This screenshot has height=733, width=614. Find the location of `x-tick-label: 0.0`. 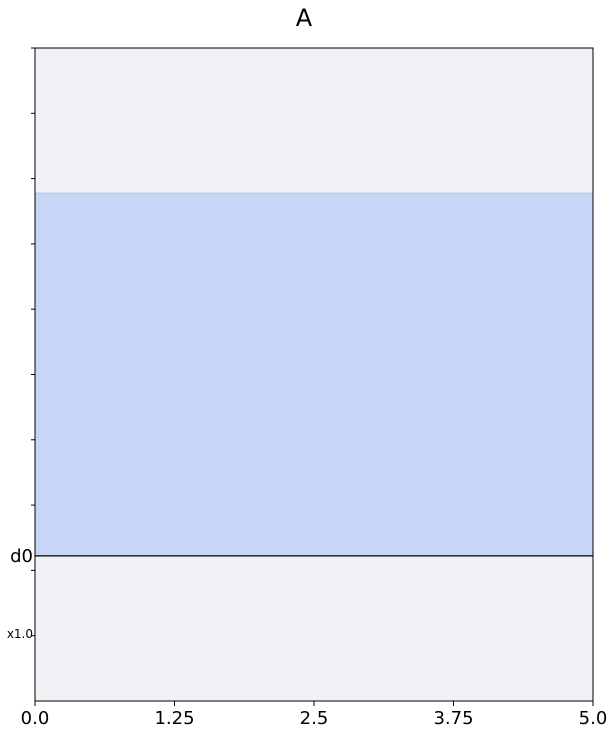

x-tick-label: 0.0 is located at coordinates (35, 718).